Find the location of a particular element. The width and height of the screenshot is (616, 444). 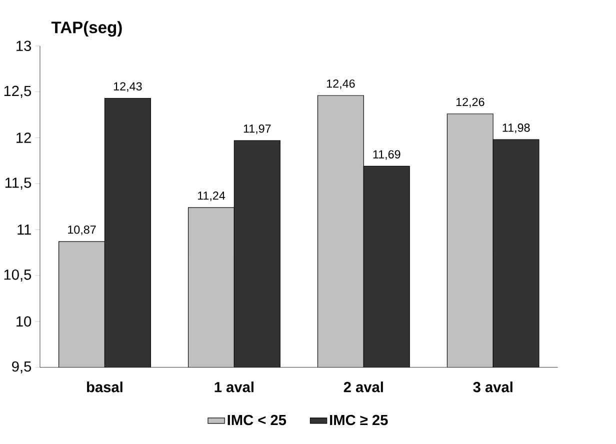

data-label: 11,97 is located at coordinates (257, 129).